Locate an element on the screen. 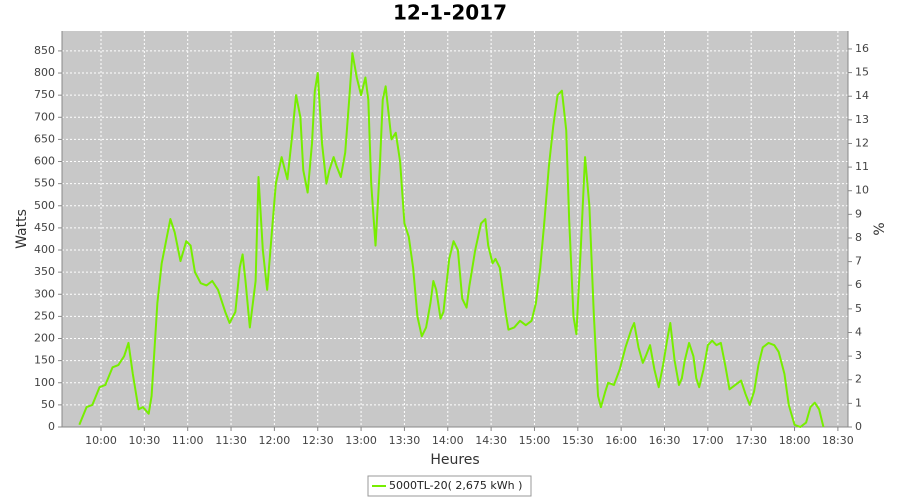  y-tick-label: 400 is located at coordinates (44, 249).